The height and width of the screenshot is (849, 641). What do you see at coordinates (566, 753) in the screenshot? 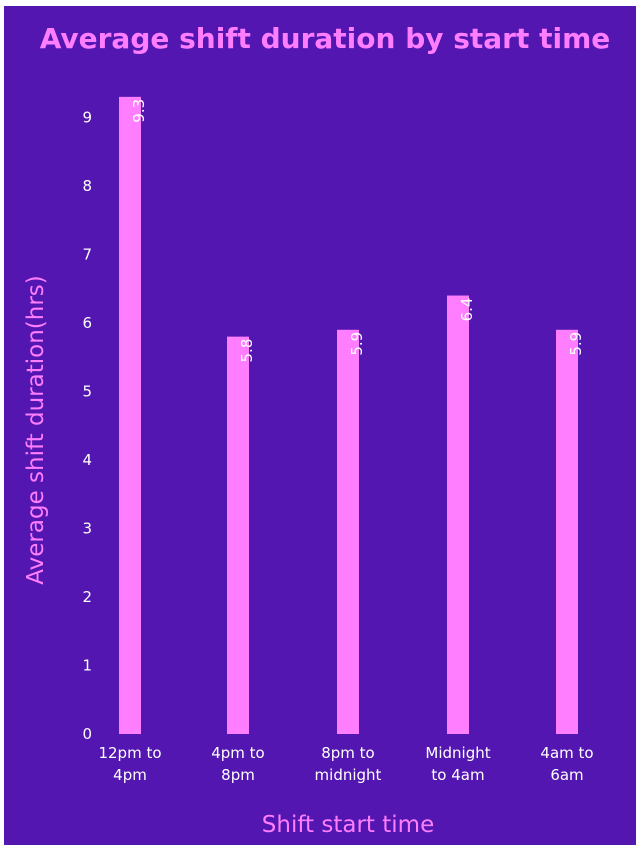
I see `x-tick-label: 4am to` at bounding box center [566, 753].